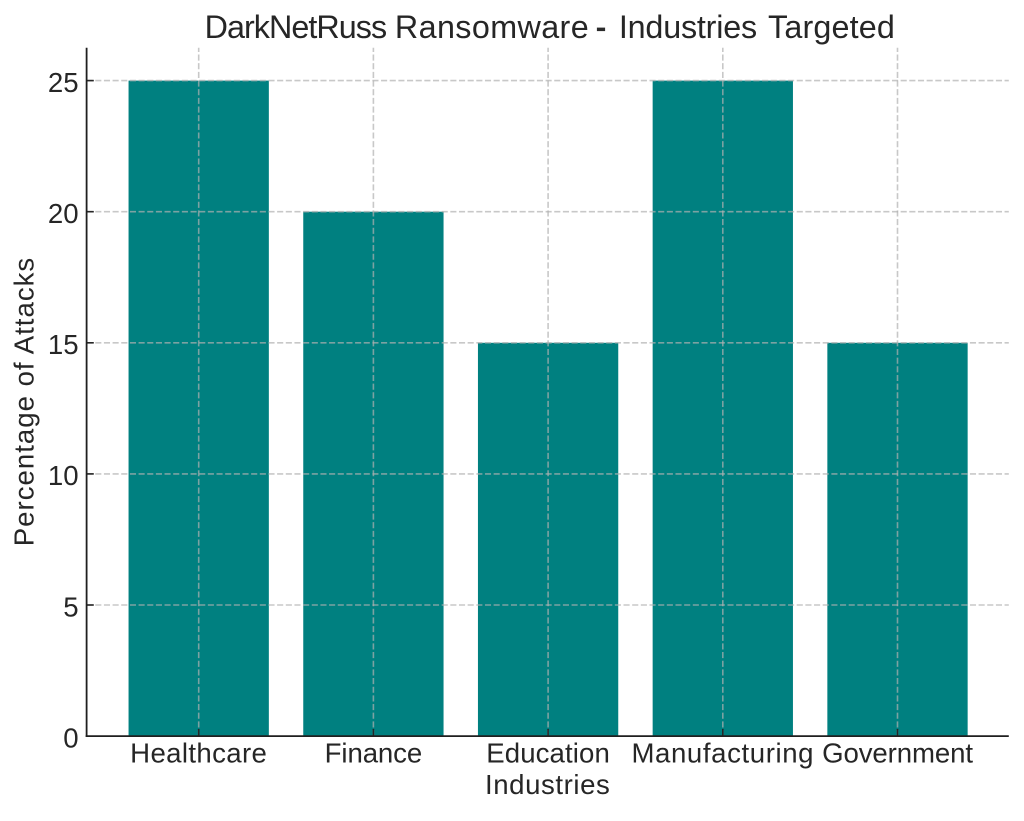  What do you see at coordinates (548, 753) in the screenshot?
I see `svg-text: Education` at bounding box center [548, 753].